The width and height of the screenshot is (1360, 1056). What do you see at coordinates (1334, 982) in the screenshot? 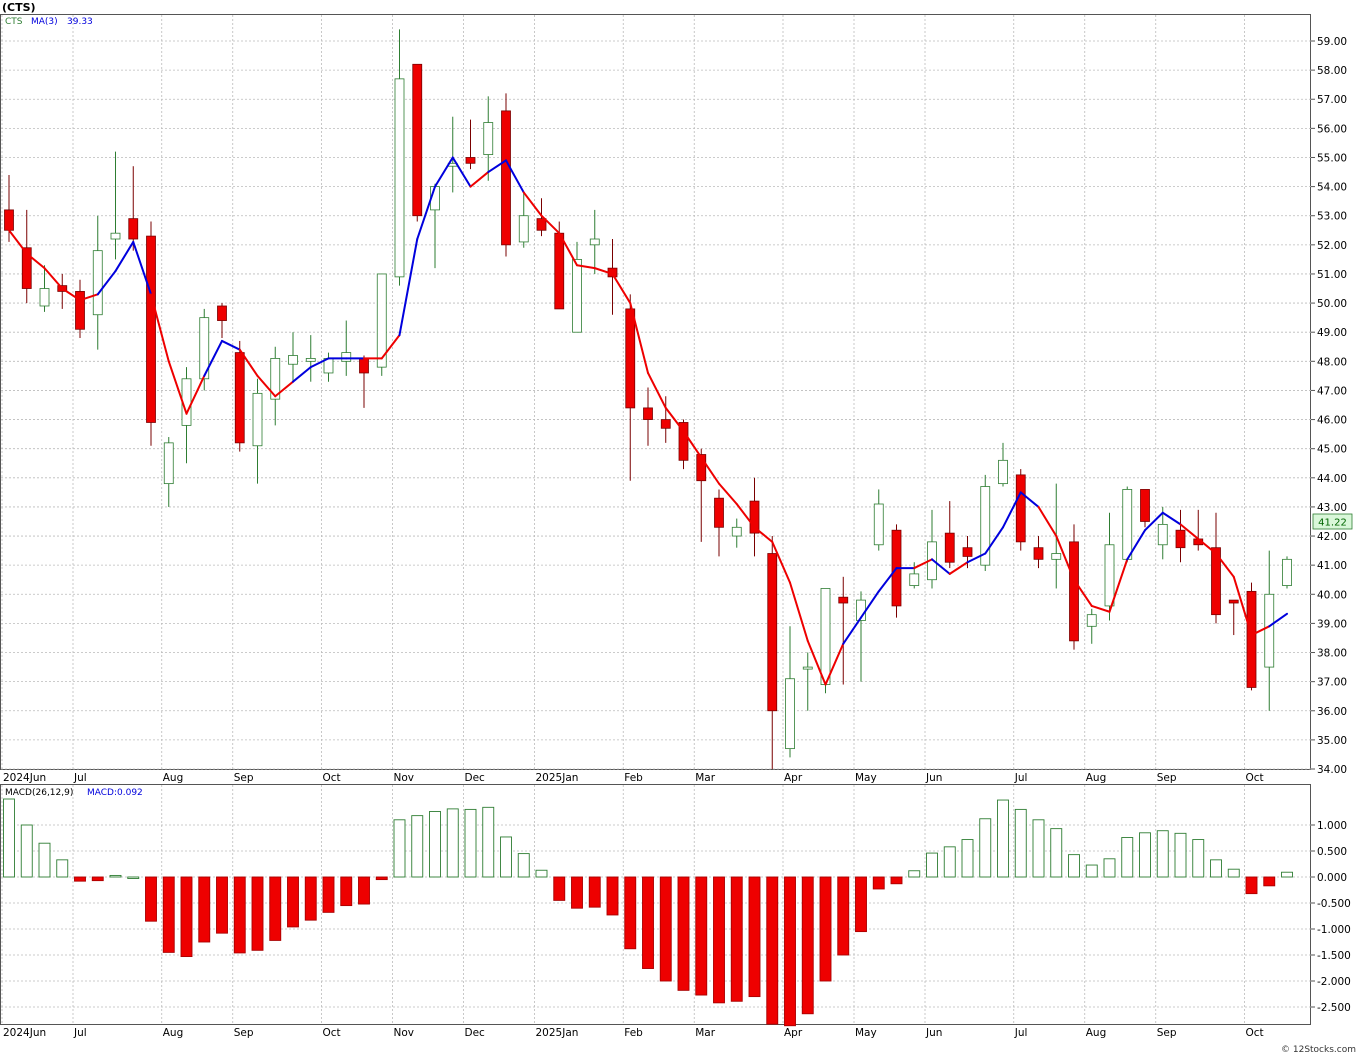
I see `macd-y-tick-label: -2.000` at bounding box center [1334, 982].